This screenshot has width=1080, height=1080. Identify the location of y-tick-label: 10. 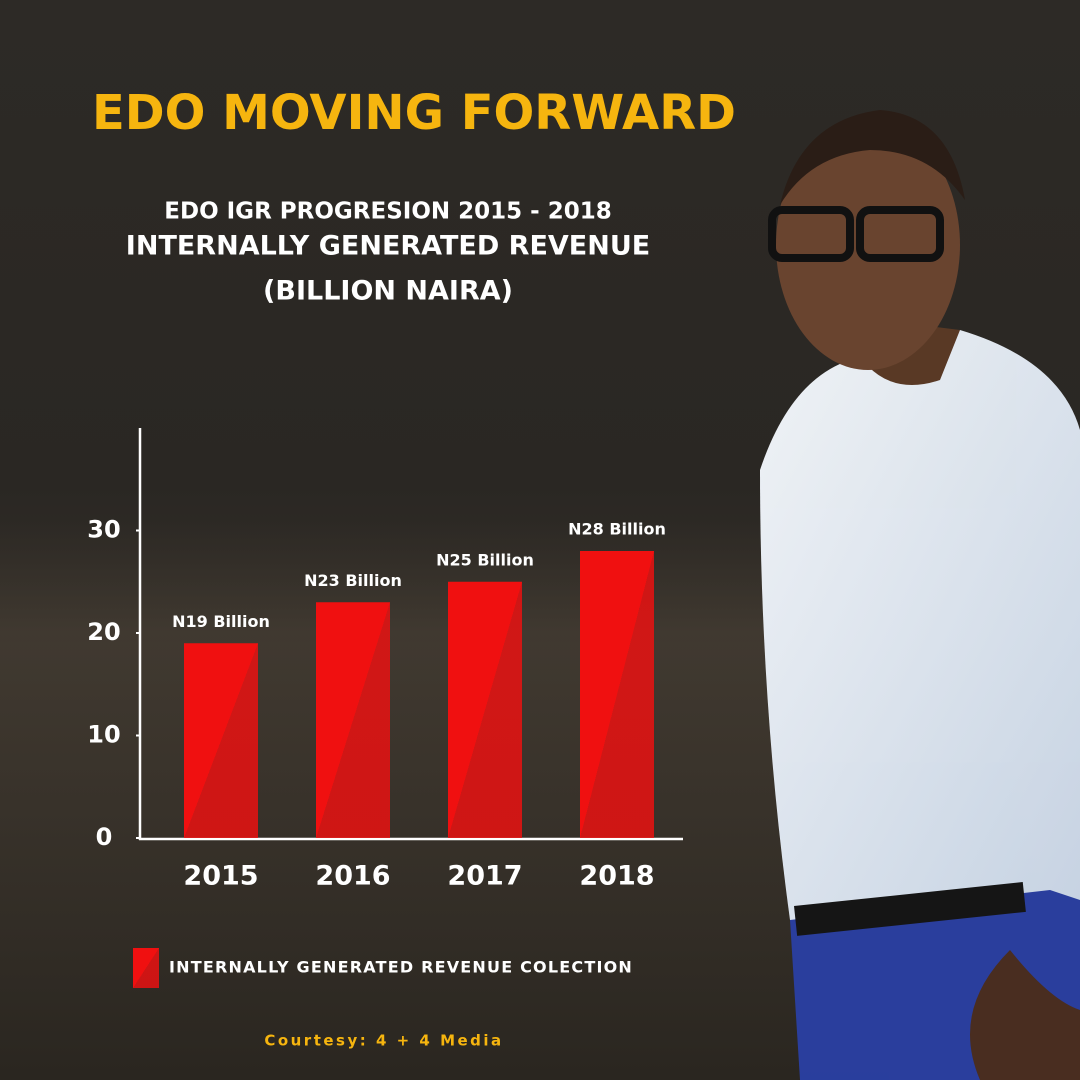
(103, 735).